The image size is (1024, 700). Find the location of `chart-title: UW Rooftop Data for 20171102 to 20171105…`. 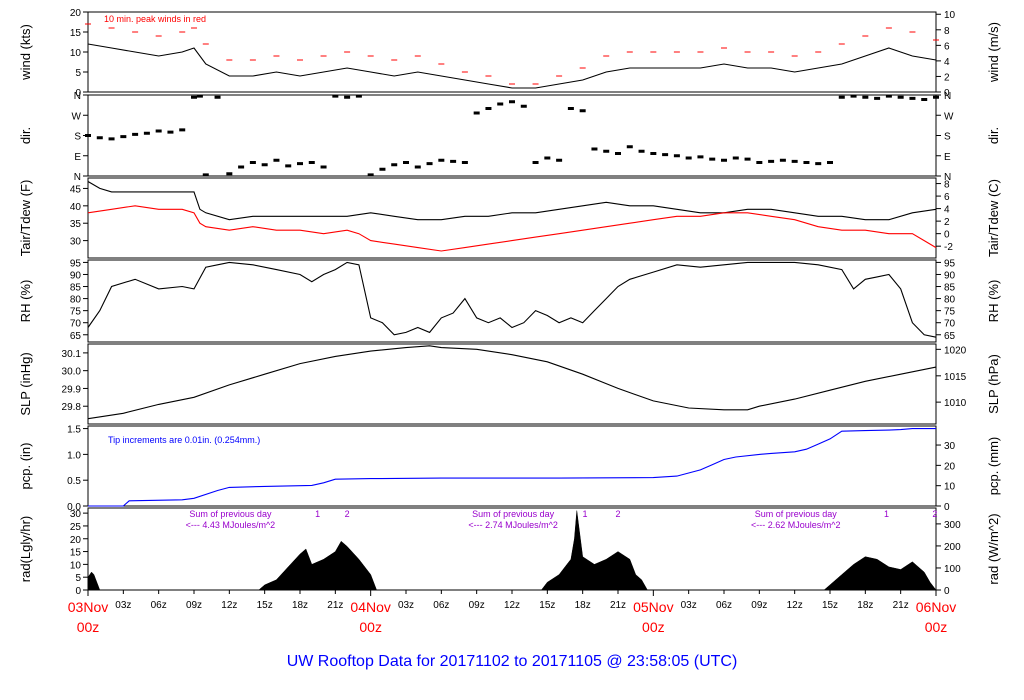

chart-title: UW Rooftop Data for 20171102 to 20171105… is located at coordinates (512, 661).